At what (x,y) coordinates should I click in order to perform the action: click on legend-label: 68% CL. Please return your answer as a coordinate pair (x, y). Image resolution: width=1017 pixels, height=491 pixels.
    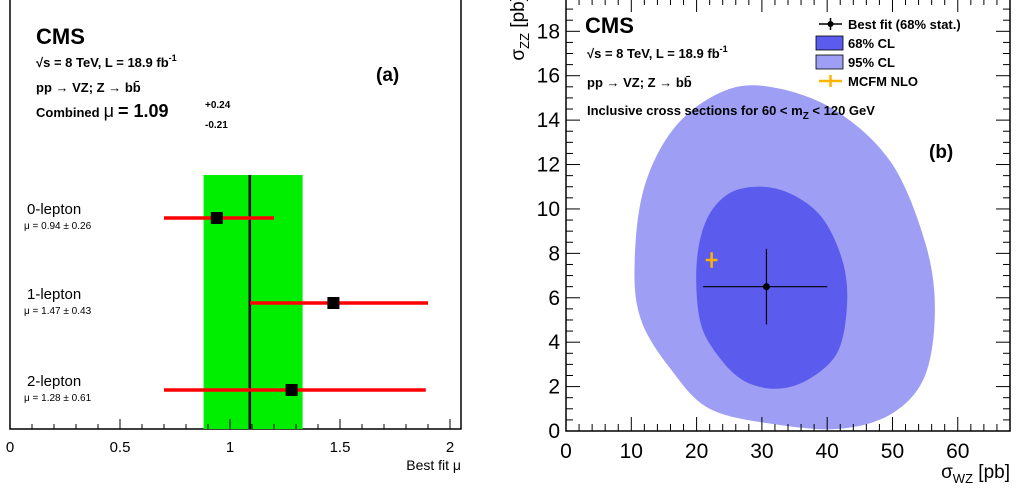
    Looking at the image, I should click on (871, 43).